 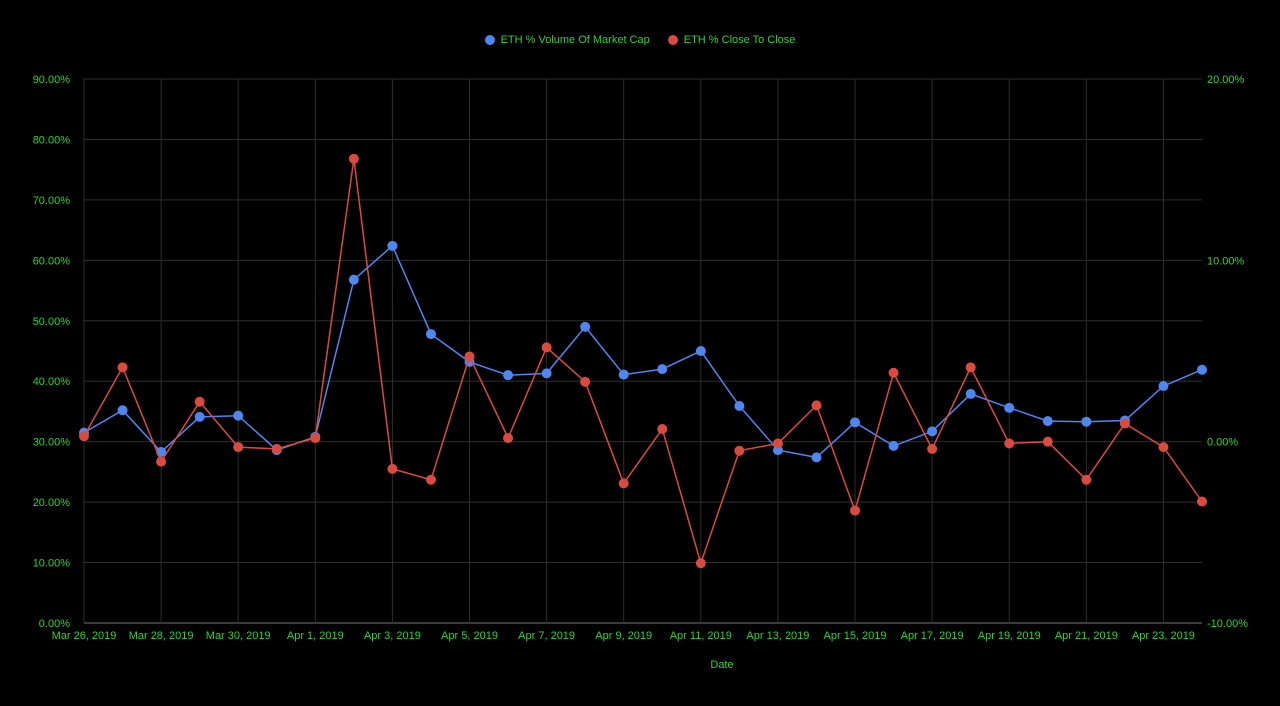 What do you see at coordinates (1227, 624) in the screenshot?
I see `y-right-tick-label: -10.00%` at bounding box center [1227, 624].